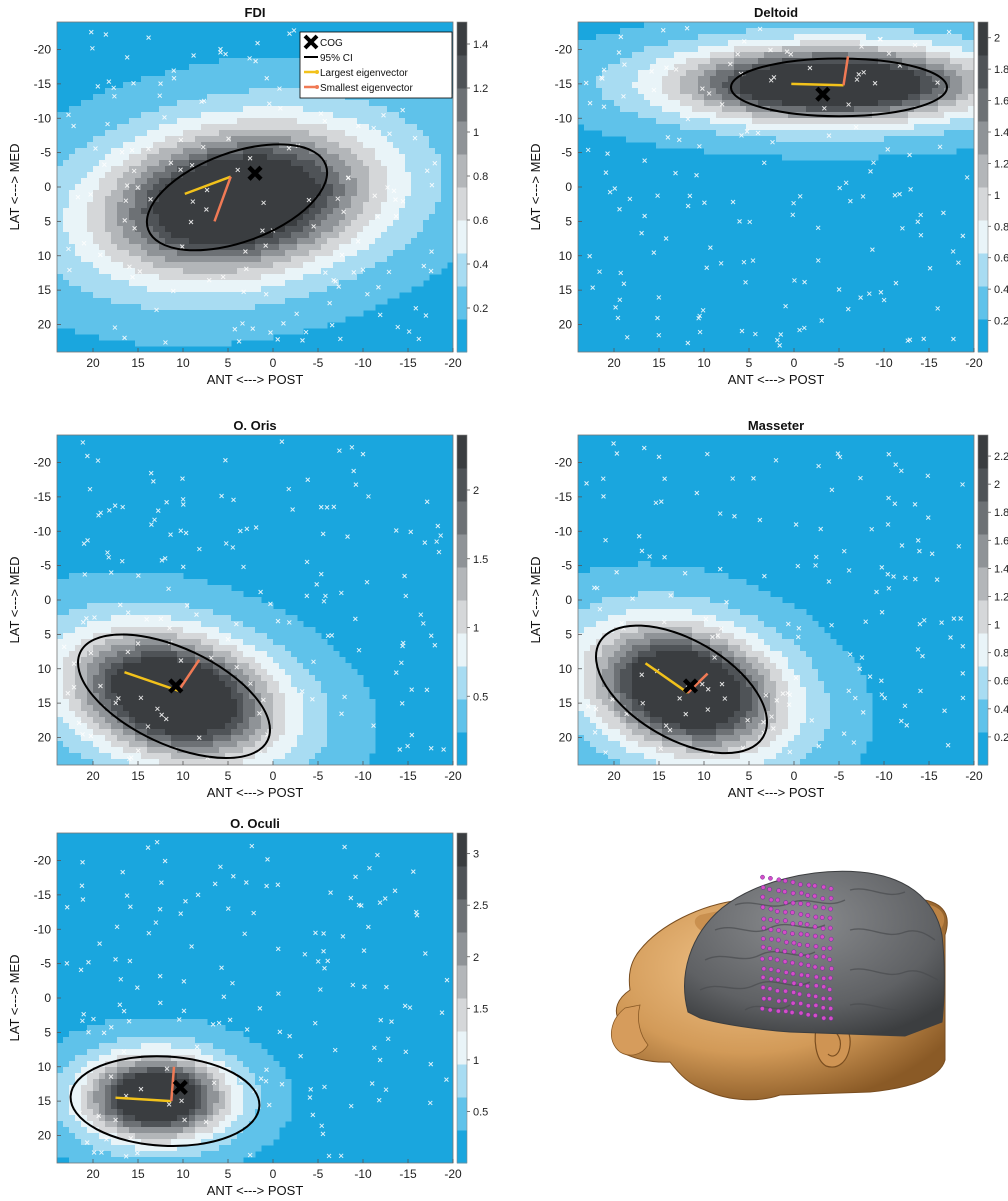 Image resolution: width=1008 pixels, height=1201 pixels. I want to click on colorbar-segment, so click(983, 72).